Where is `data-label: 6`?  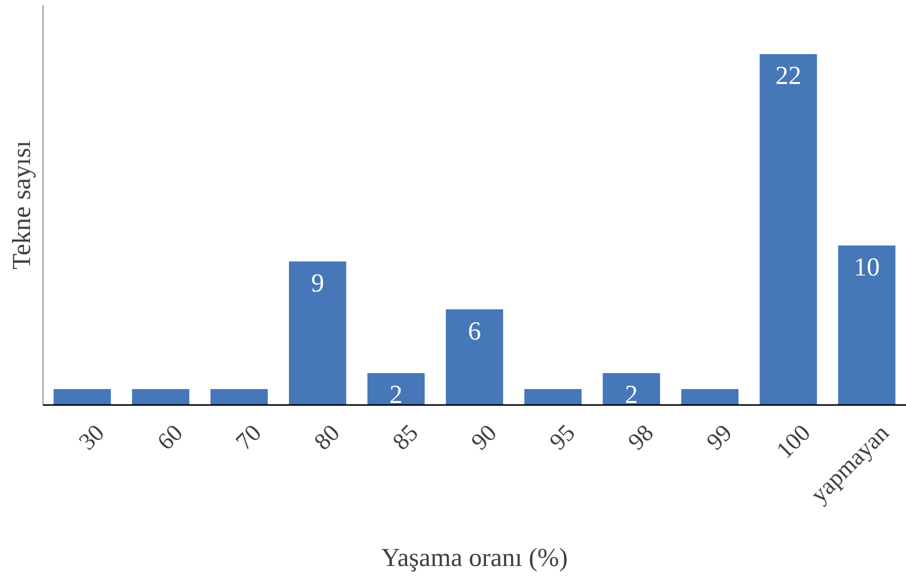 data-label: 6 is located at coordinates (474, 331).